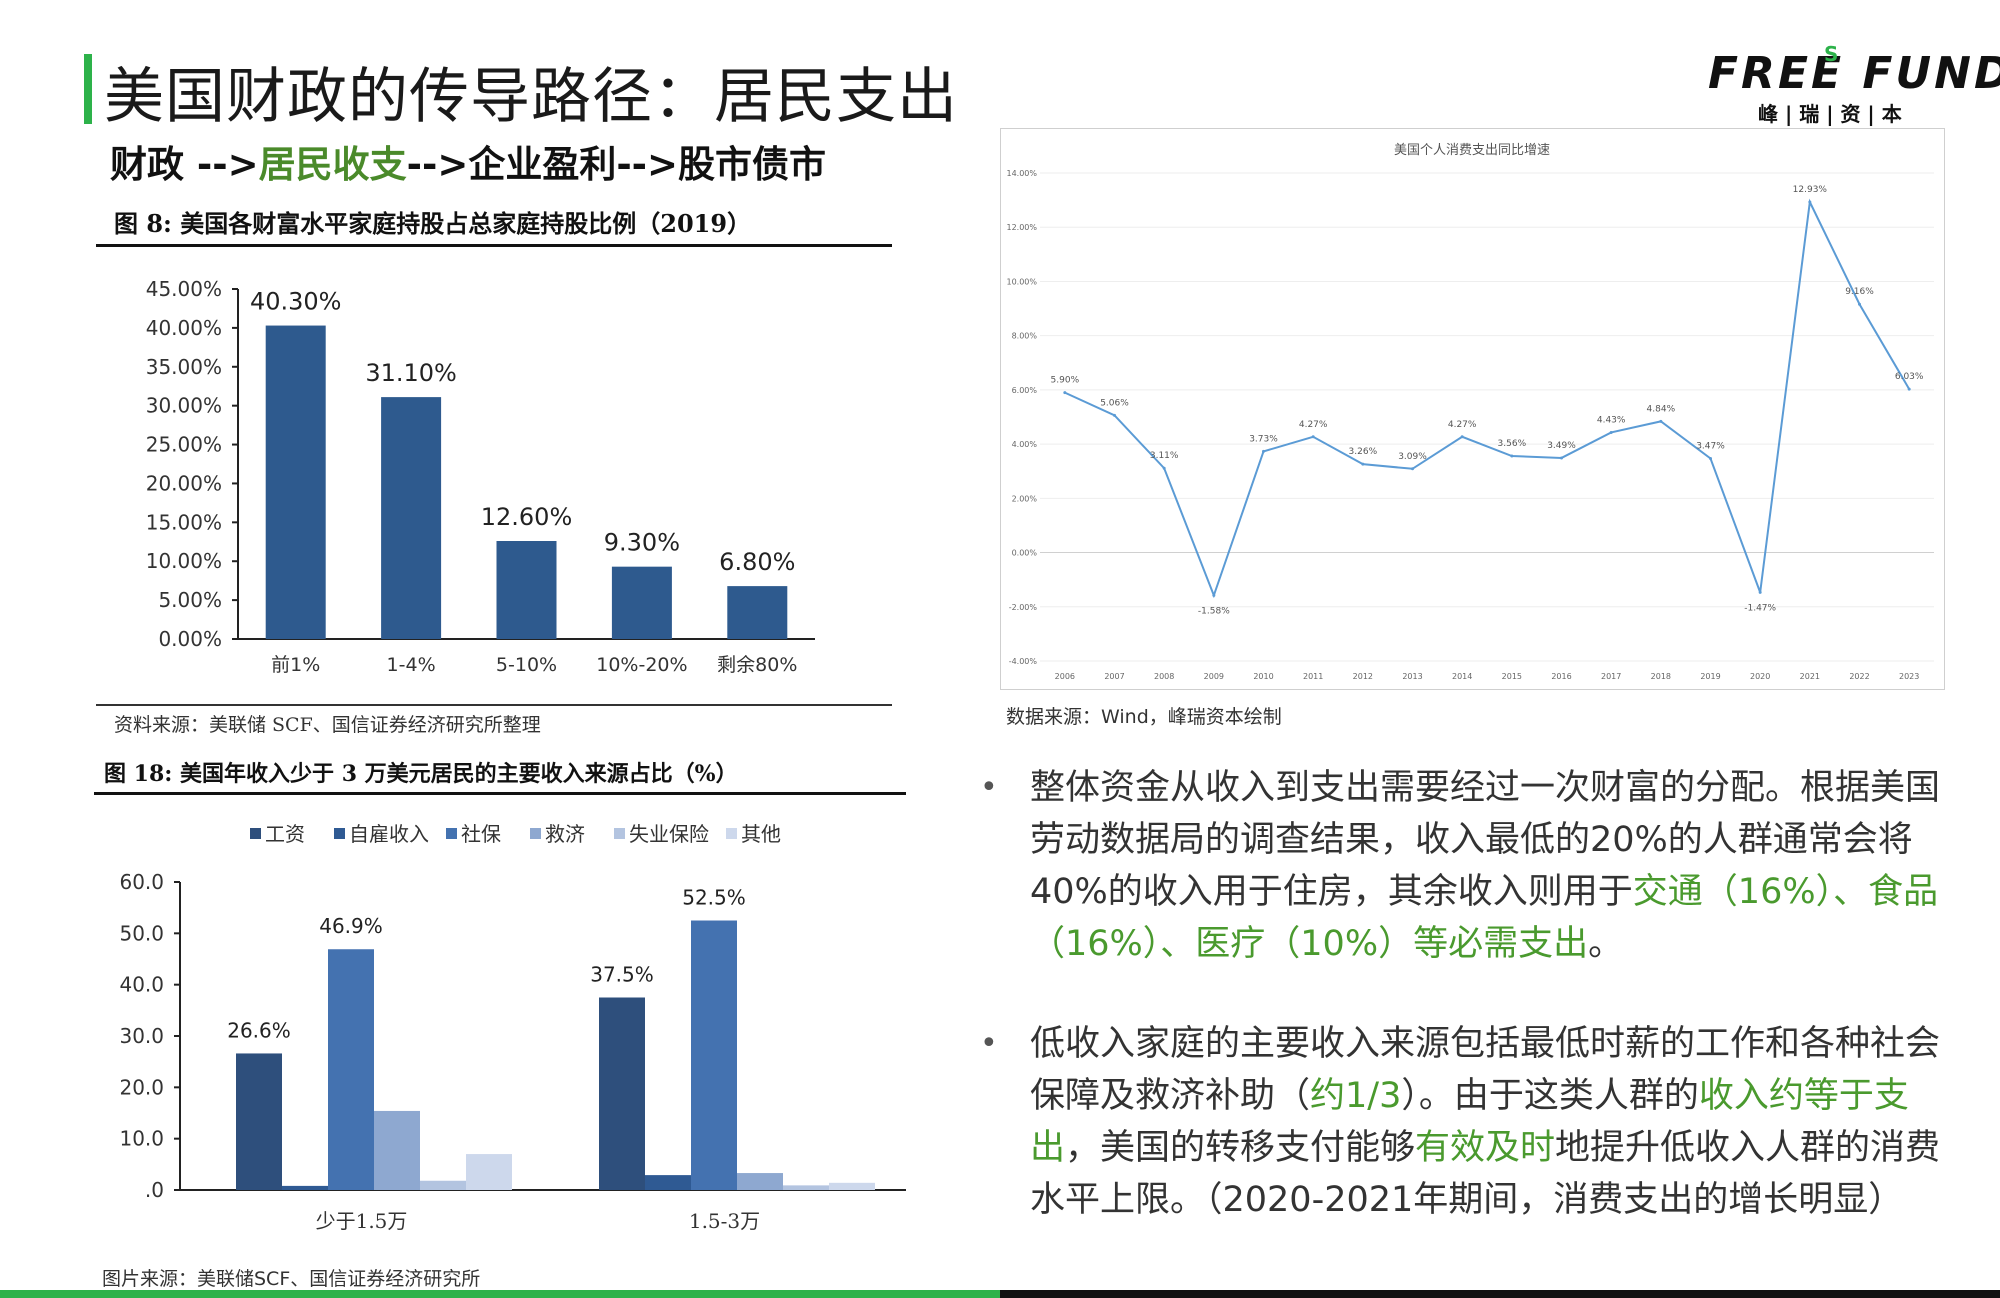 The height and width of the screenshot is (1298, 2000). What do you see at coordinates (141, 933) in the screenshot?
I see `fig18-y-tick-label: 50.0` at bounding box center [141, 933].